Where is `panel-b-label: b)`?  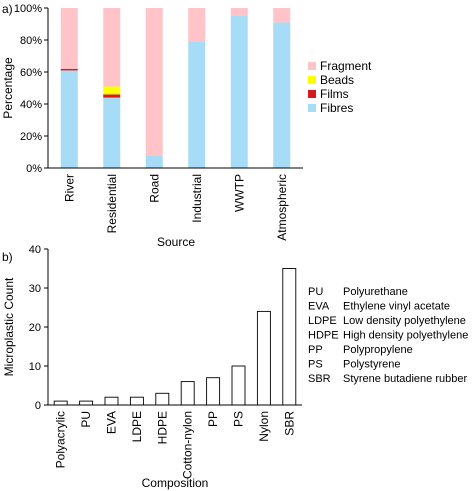 panel-b-label: b) is located at coordinates (7, 257).